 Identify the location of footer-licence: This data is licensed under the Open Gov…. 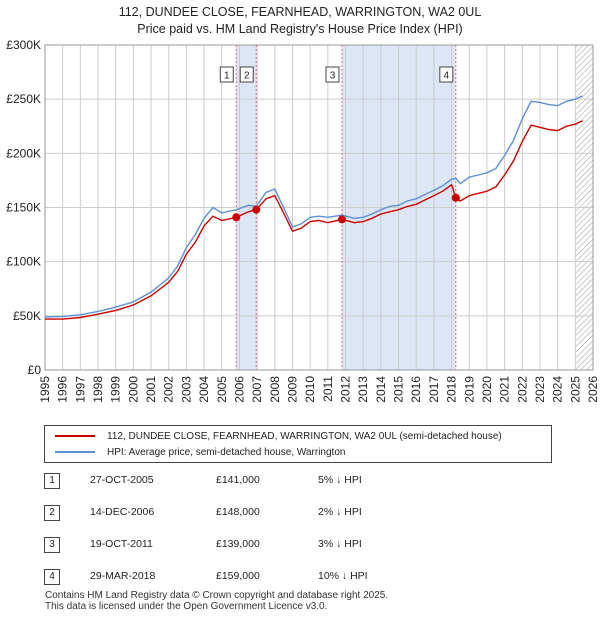
(186, 606).